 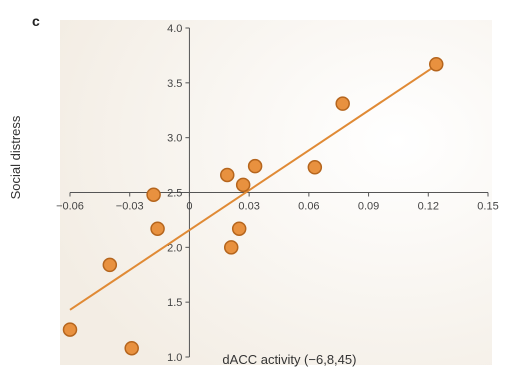 What do you see at coordinates (289, 359) in the screenshot?
I see `x-axis-label: dACC activity (−6,8,45)` at bounding box center [289, 359].